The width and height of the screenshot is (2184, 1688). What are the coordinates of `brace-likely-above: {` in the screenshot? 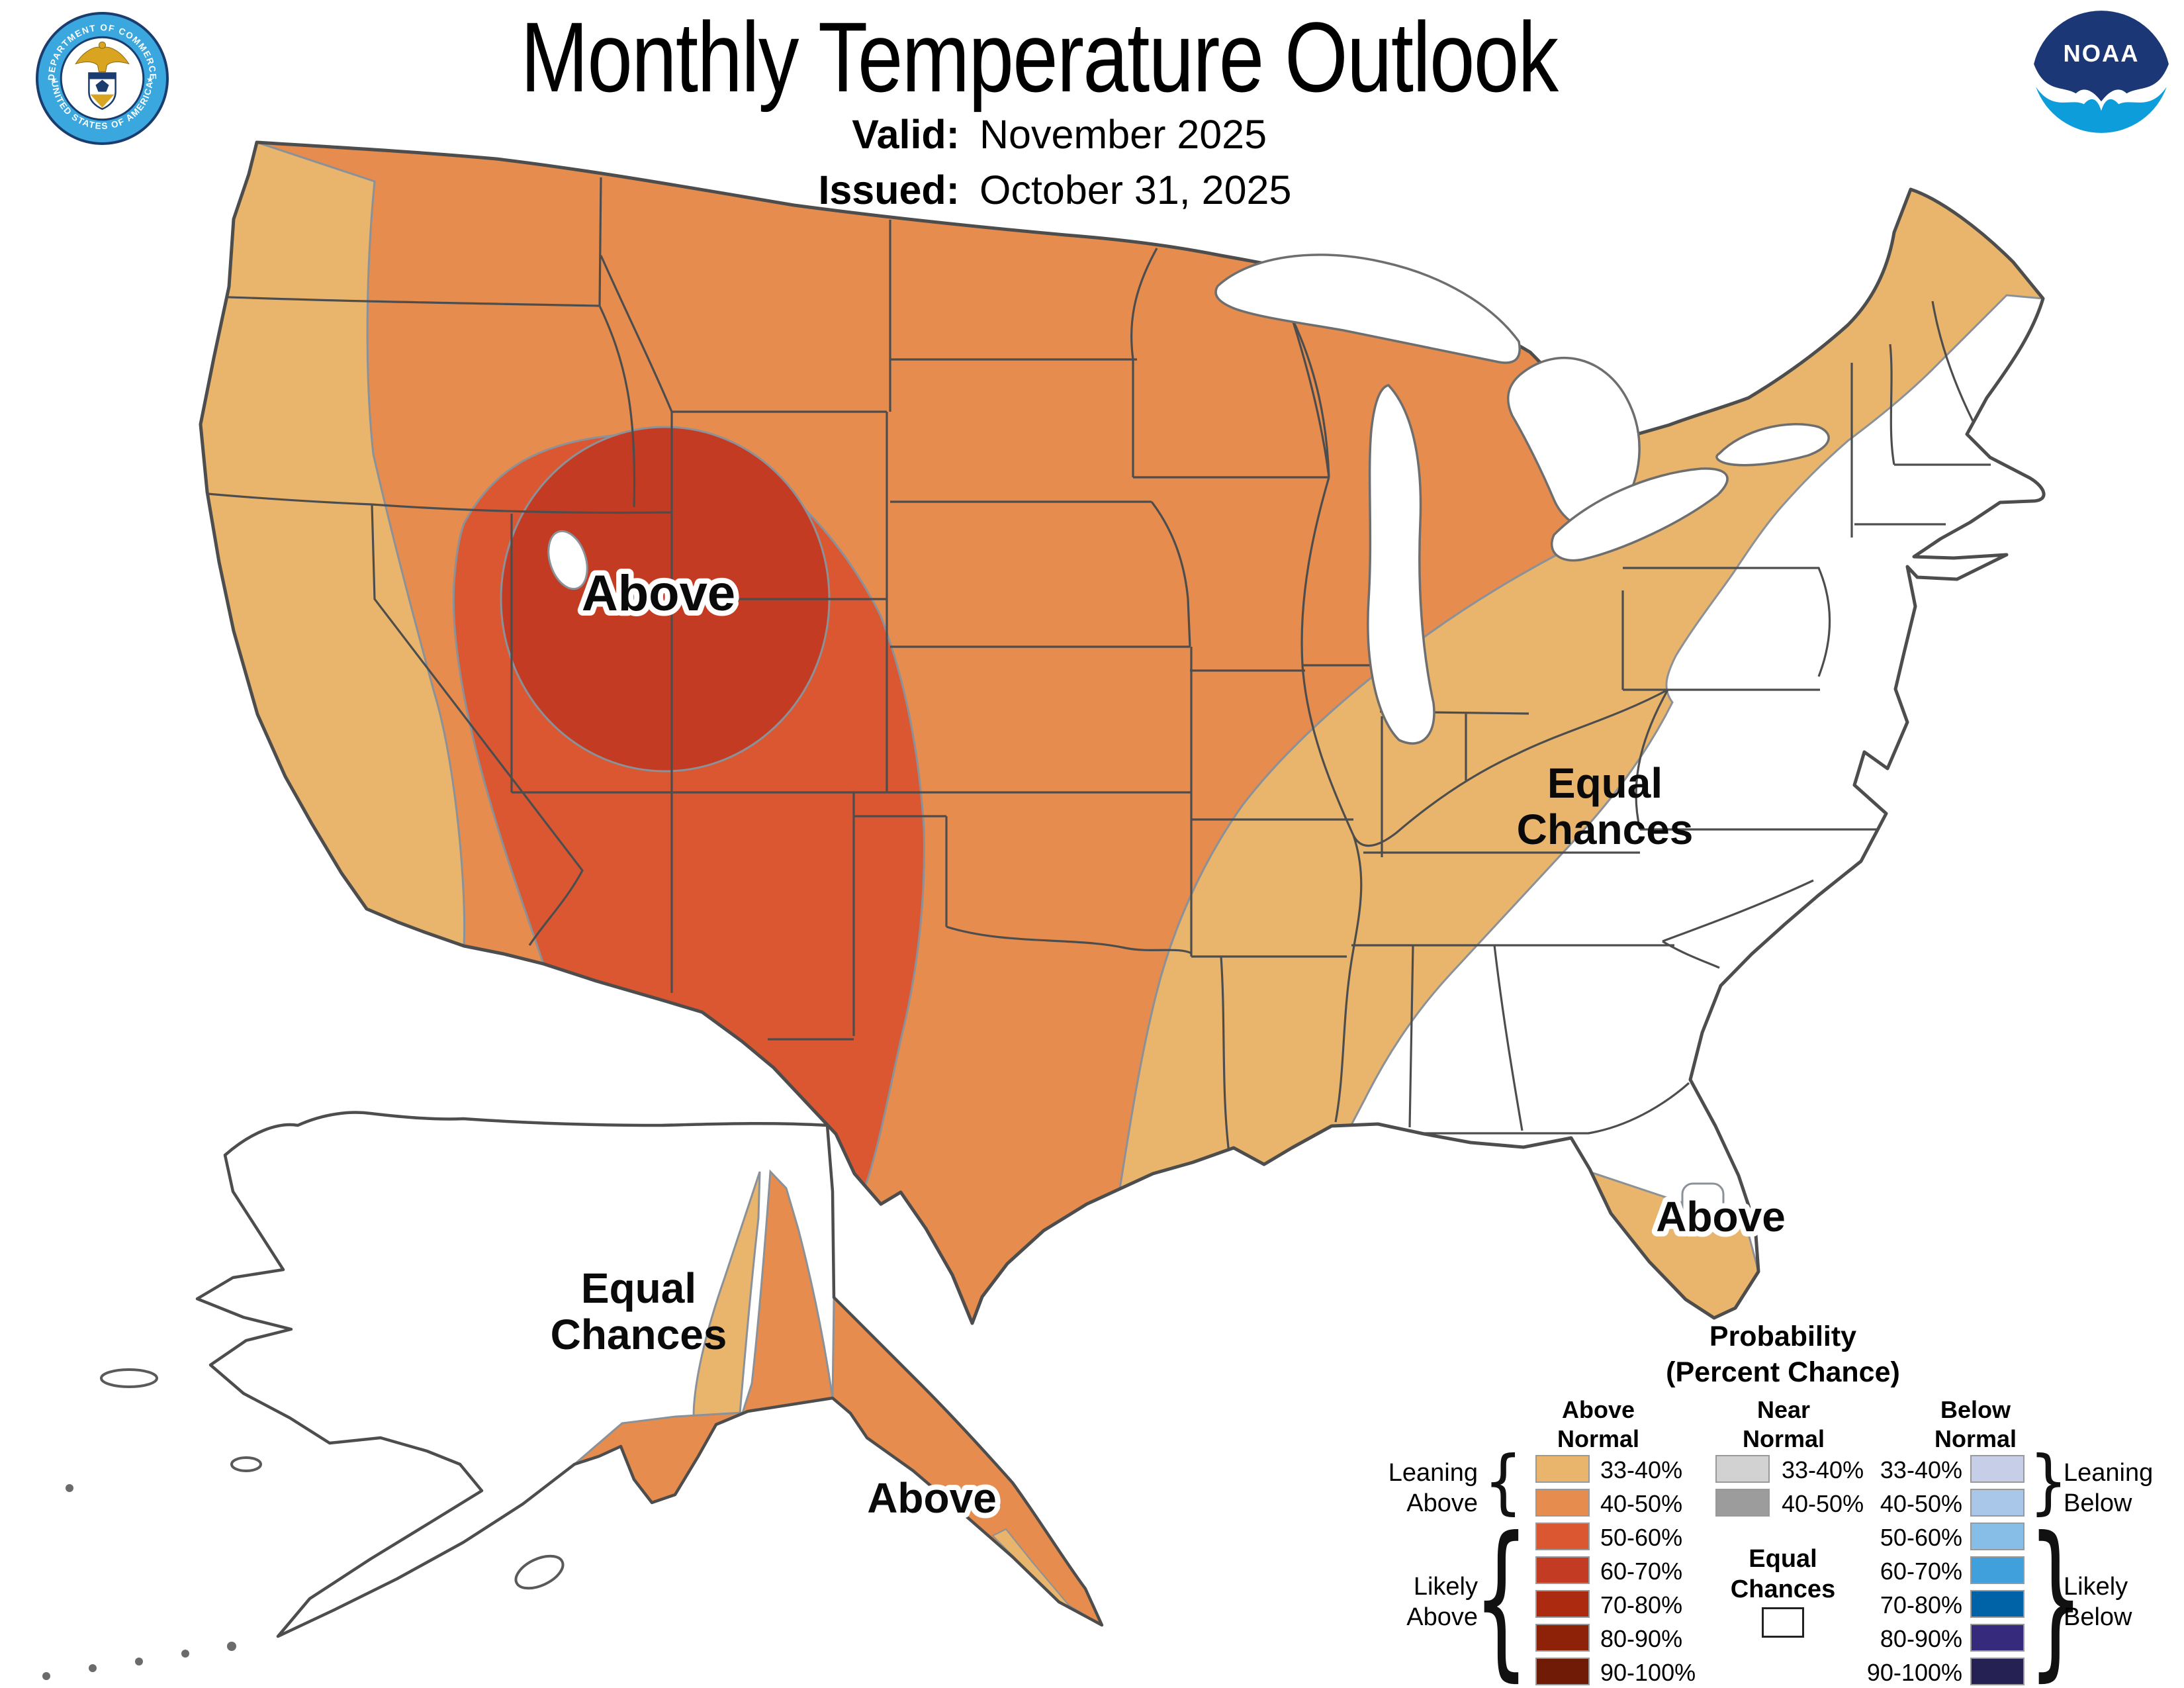 It's located at (1501, 1594).